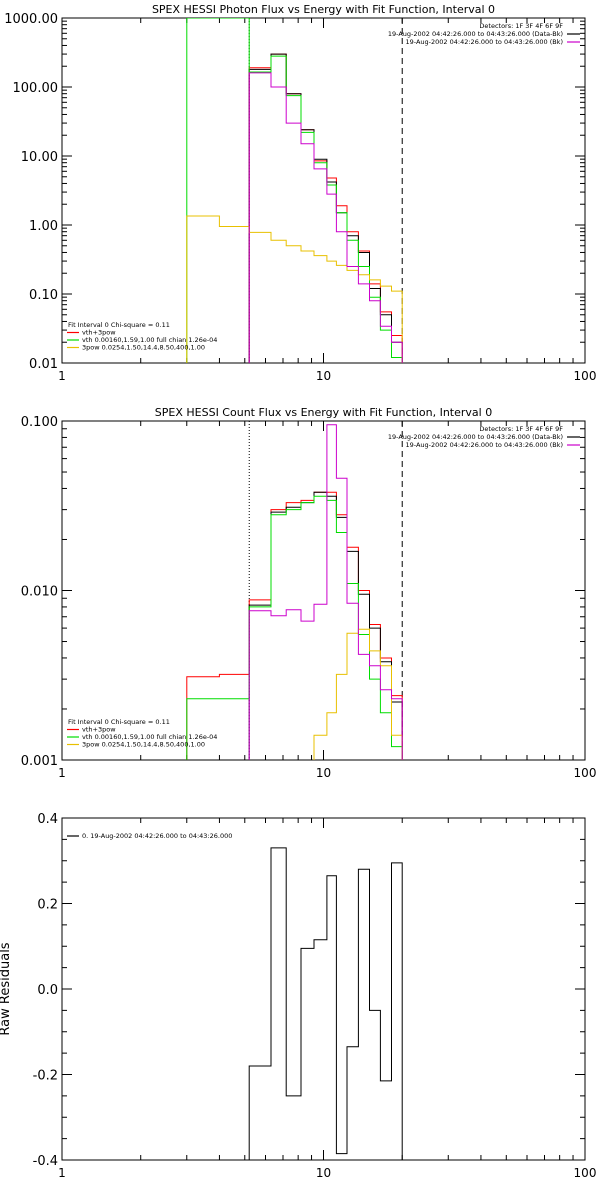 The width and height of the screenshot is (600, 1200). I want to click on y-tick-label: 1.00, so click(43, 226).